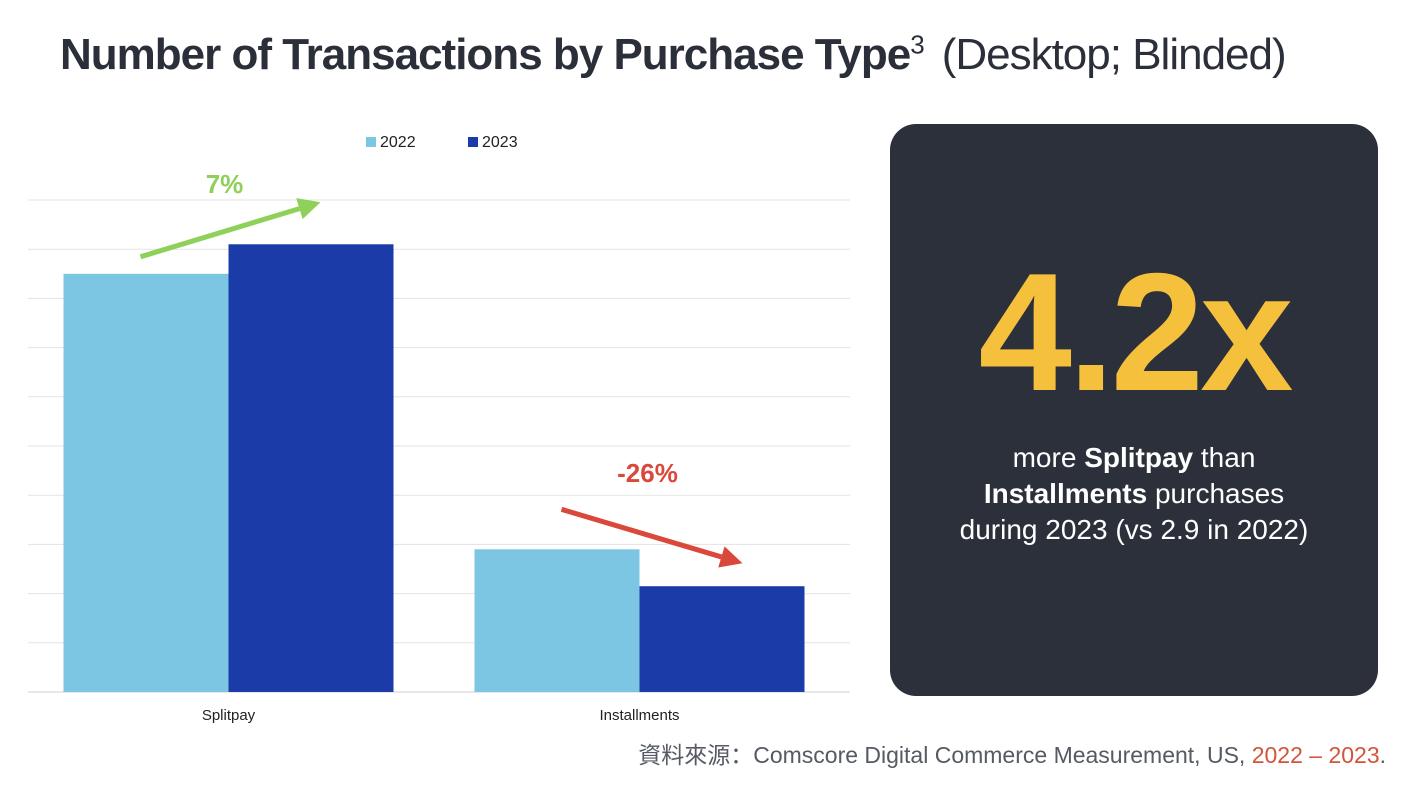 Image resolution: width=1416 pixels, height=792 pixels. Describe the element at coordinates (1048, 457) in the screenshot. I see `callout-text: more` at that location.